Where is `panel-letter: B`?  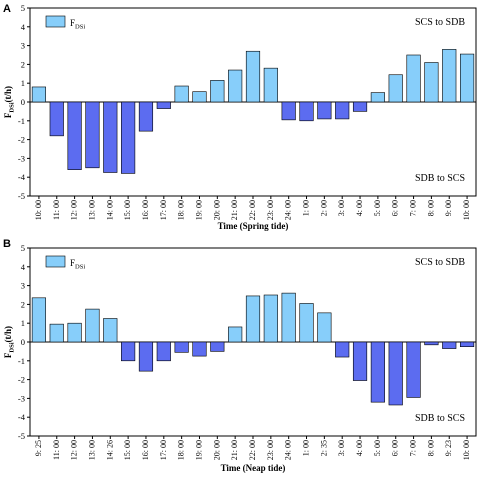 panel-letter: B is located at coordinates (7, 244).